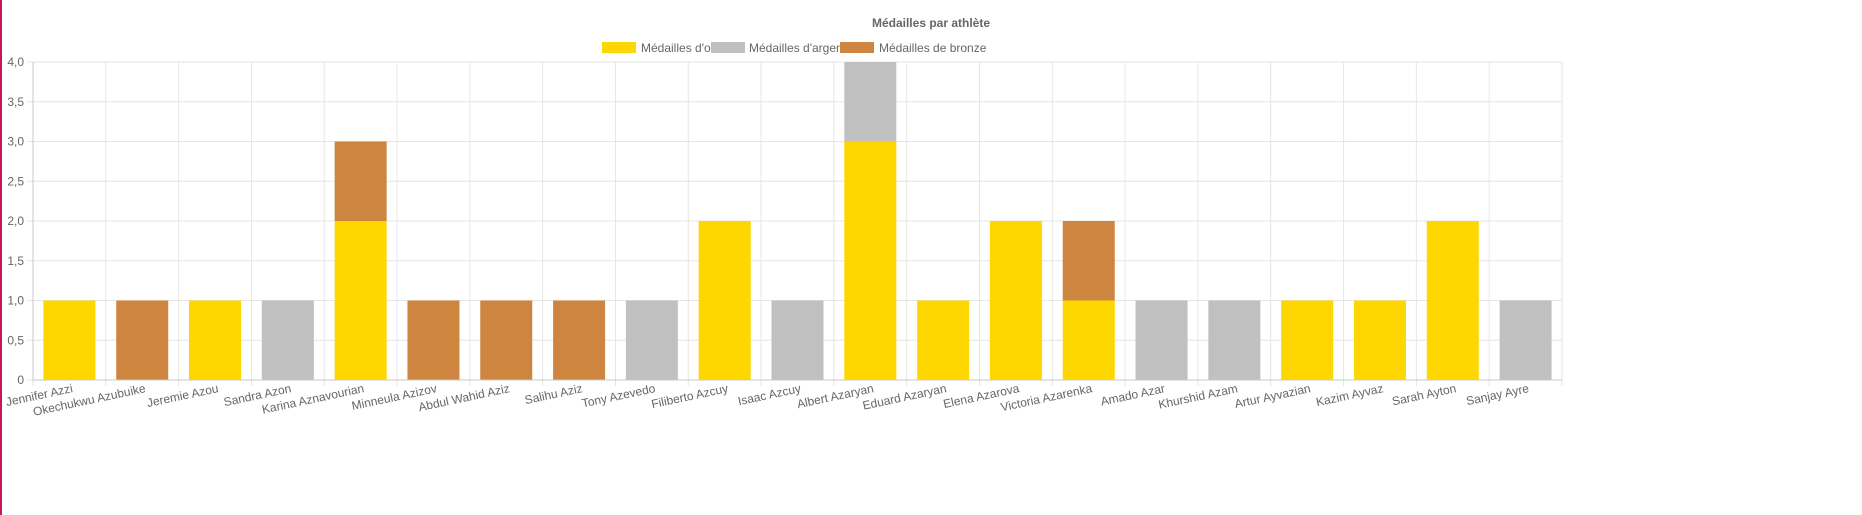 The width and height of the screenshot is (1862, 515). What do you see at coordinates (15, 62) in the screenshot?
I see `y-tick-label: 4,0` at bounding box center [15, 62].